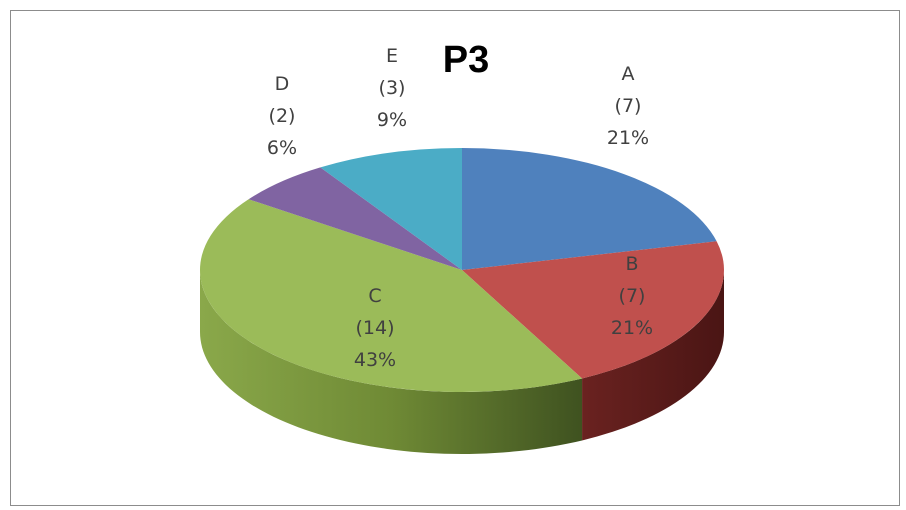  I want to click on data-label-e: E (3) 9%, so click(392, 88).